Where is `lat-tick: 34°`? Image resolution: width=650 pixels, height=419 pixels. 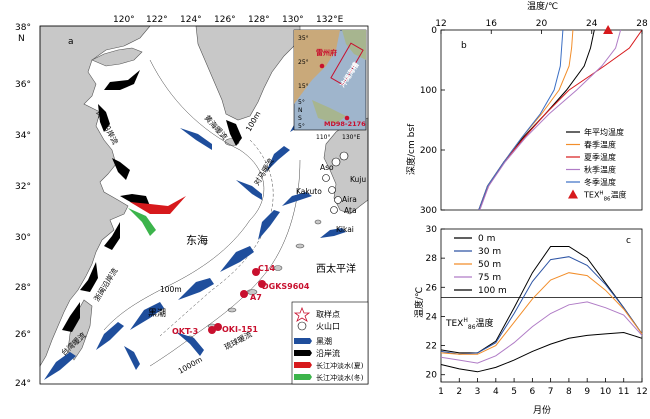 lat-tick: 34° is located at coordinates (23, 136).